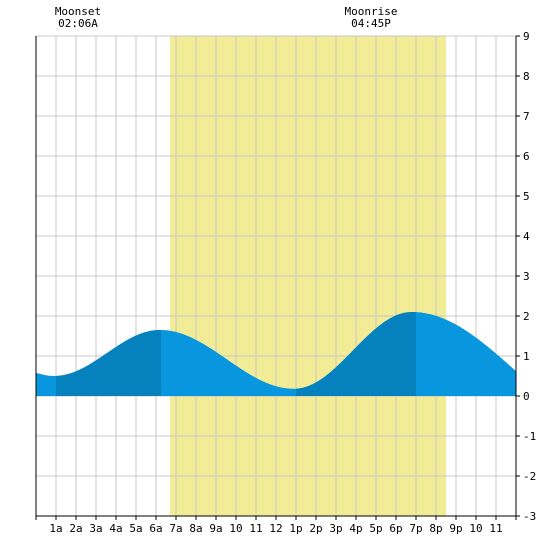 The width and height of the screenshot is (550, 555). Describe the element at coordinates (155, 528) in the screenshot. I see `x-tick-label: 6a` at that location.